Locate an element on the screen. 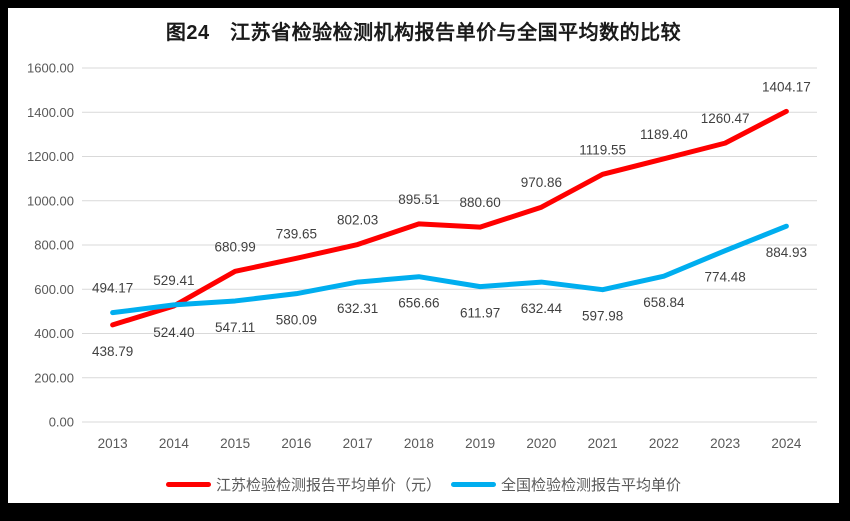 This screenshot has height=521, width=850. legend-item-jiangsu: 江苏检验检测报告平均单价（元） is located at coordinates (303, 484).